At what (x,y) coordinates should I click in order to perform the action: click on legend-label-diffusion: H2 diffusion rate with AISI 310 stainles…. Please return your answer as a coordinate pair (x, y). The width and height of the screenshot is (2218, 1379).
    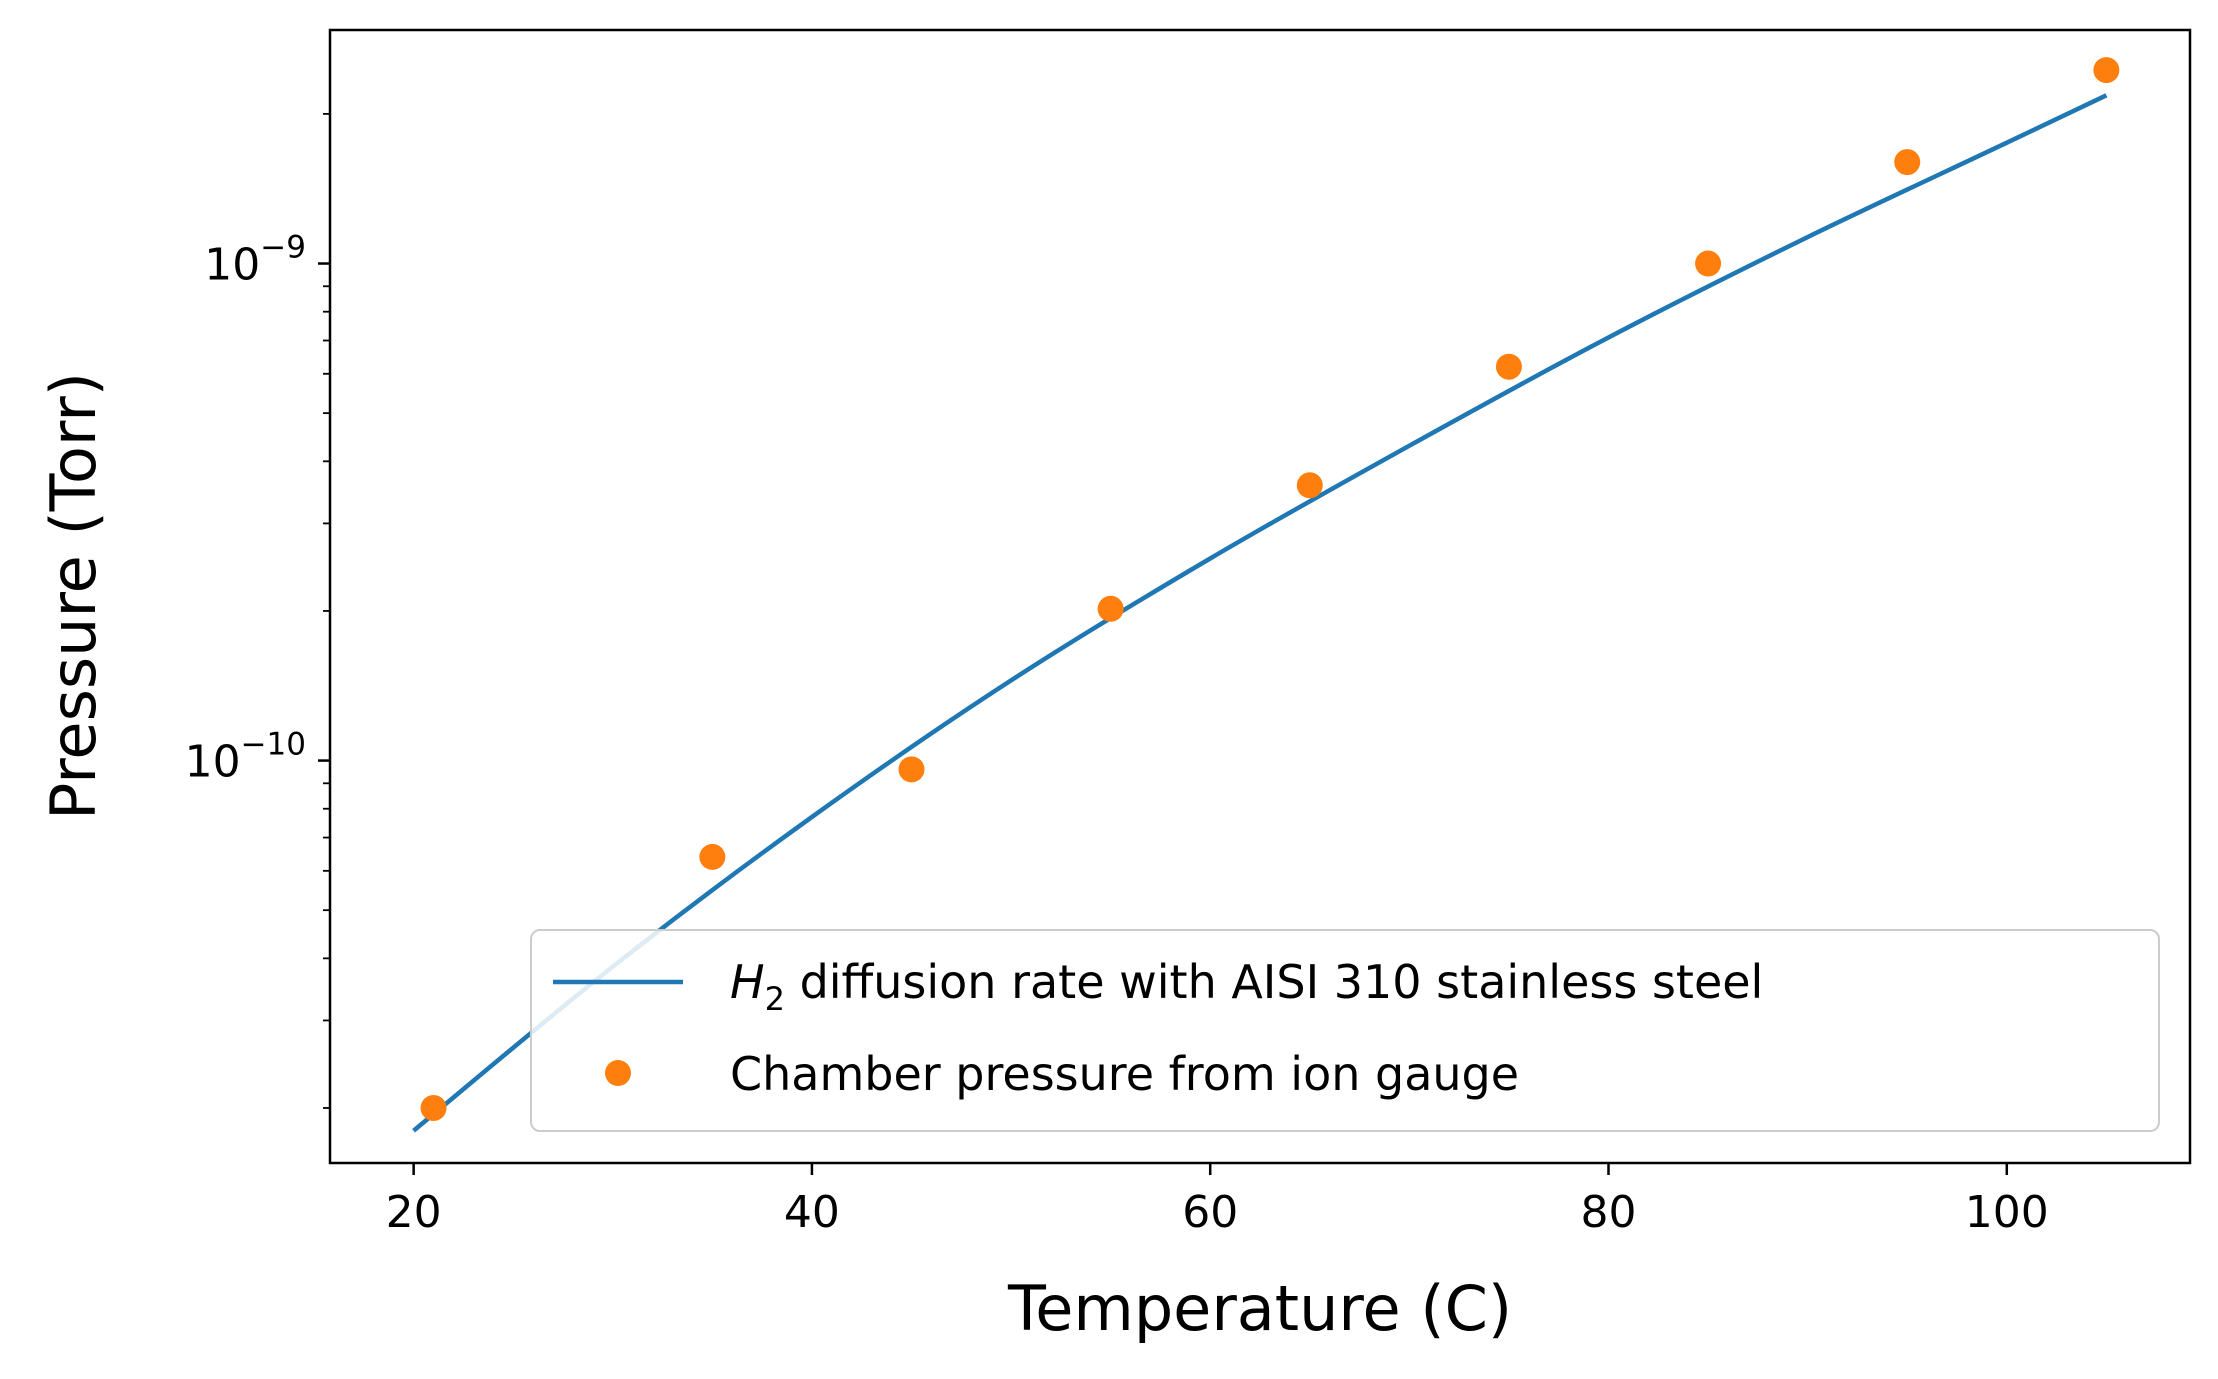
    Looking at the image, I should click on (1246, 986).